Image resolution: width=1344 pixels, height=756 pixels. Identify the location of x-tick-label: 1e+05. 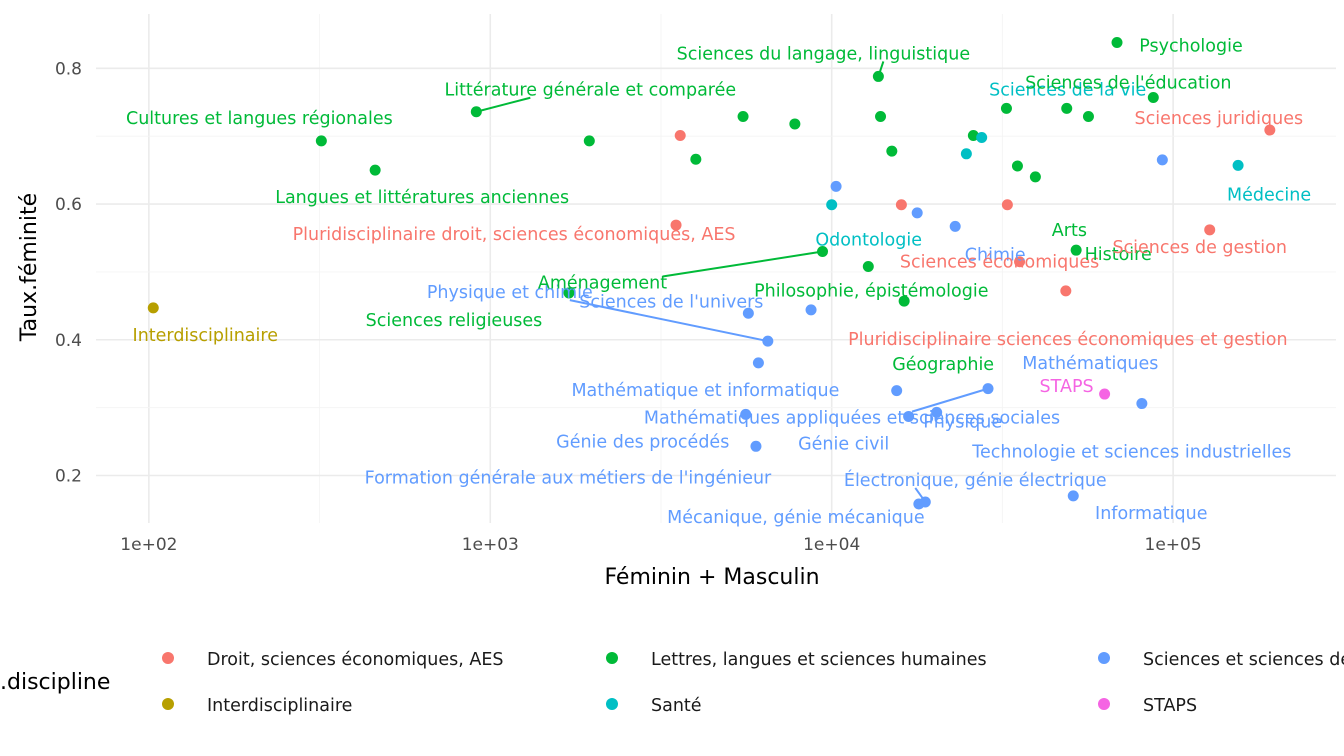
(1173, 545).